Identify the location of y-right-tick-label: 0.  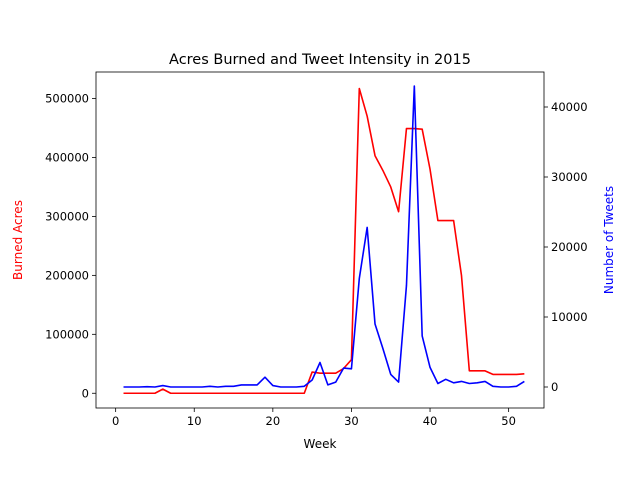
(554, 387).